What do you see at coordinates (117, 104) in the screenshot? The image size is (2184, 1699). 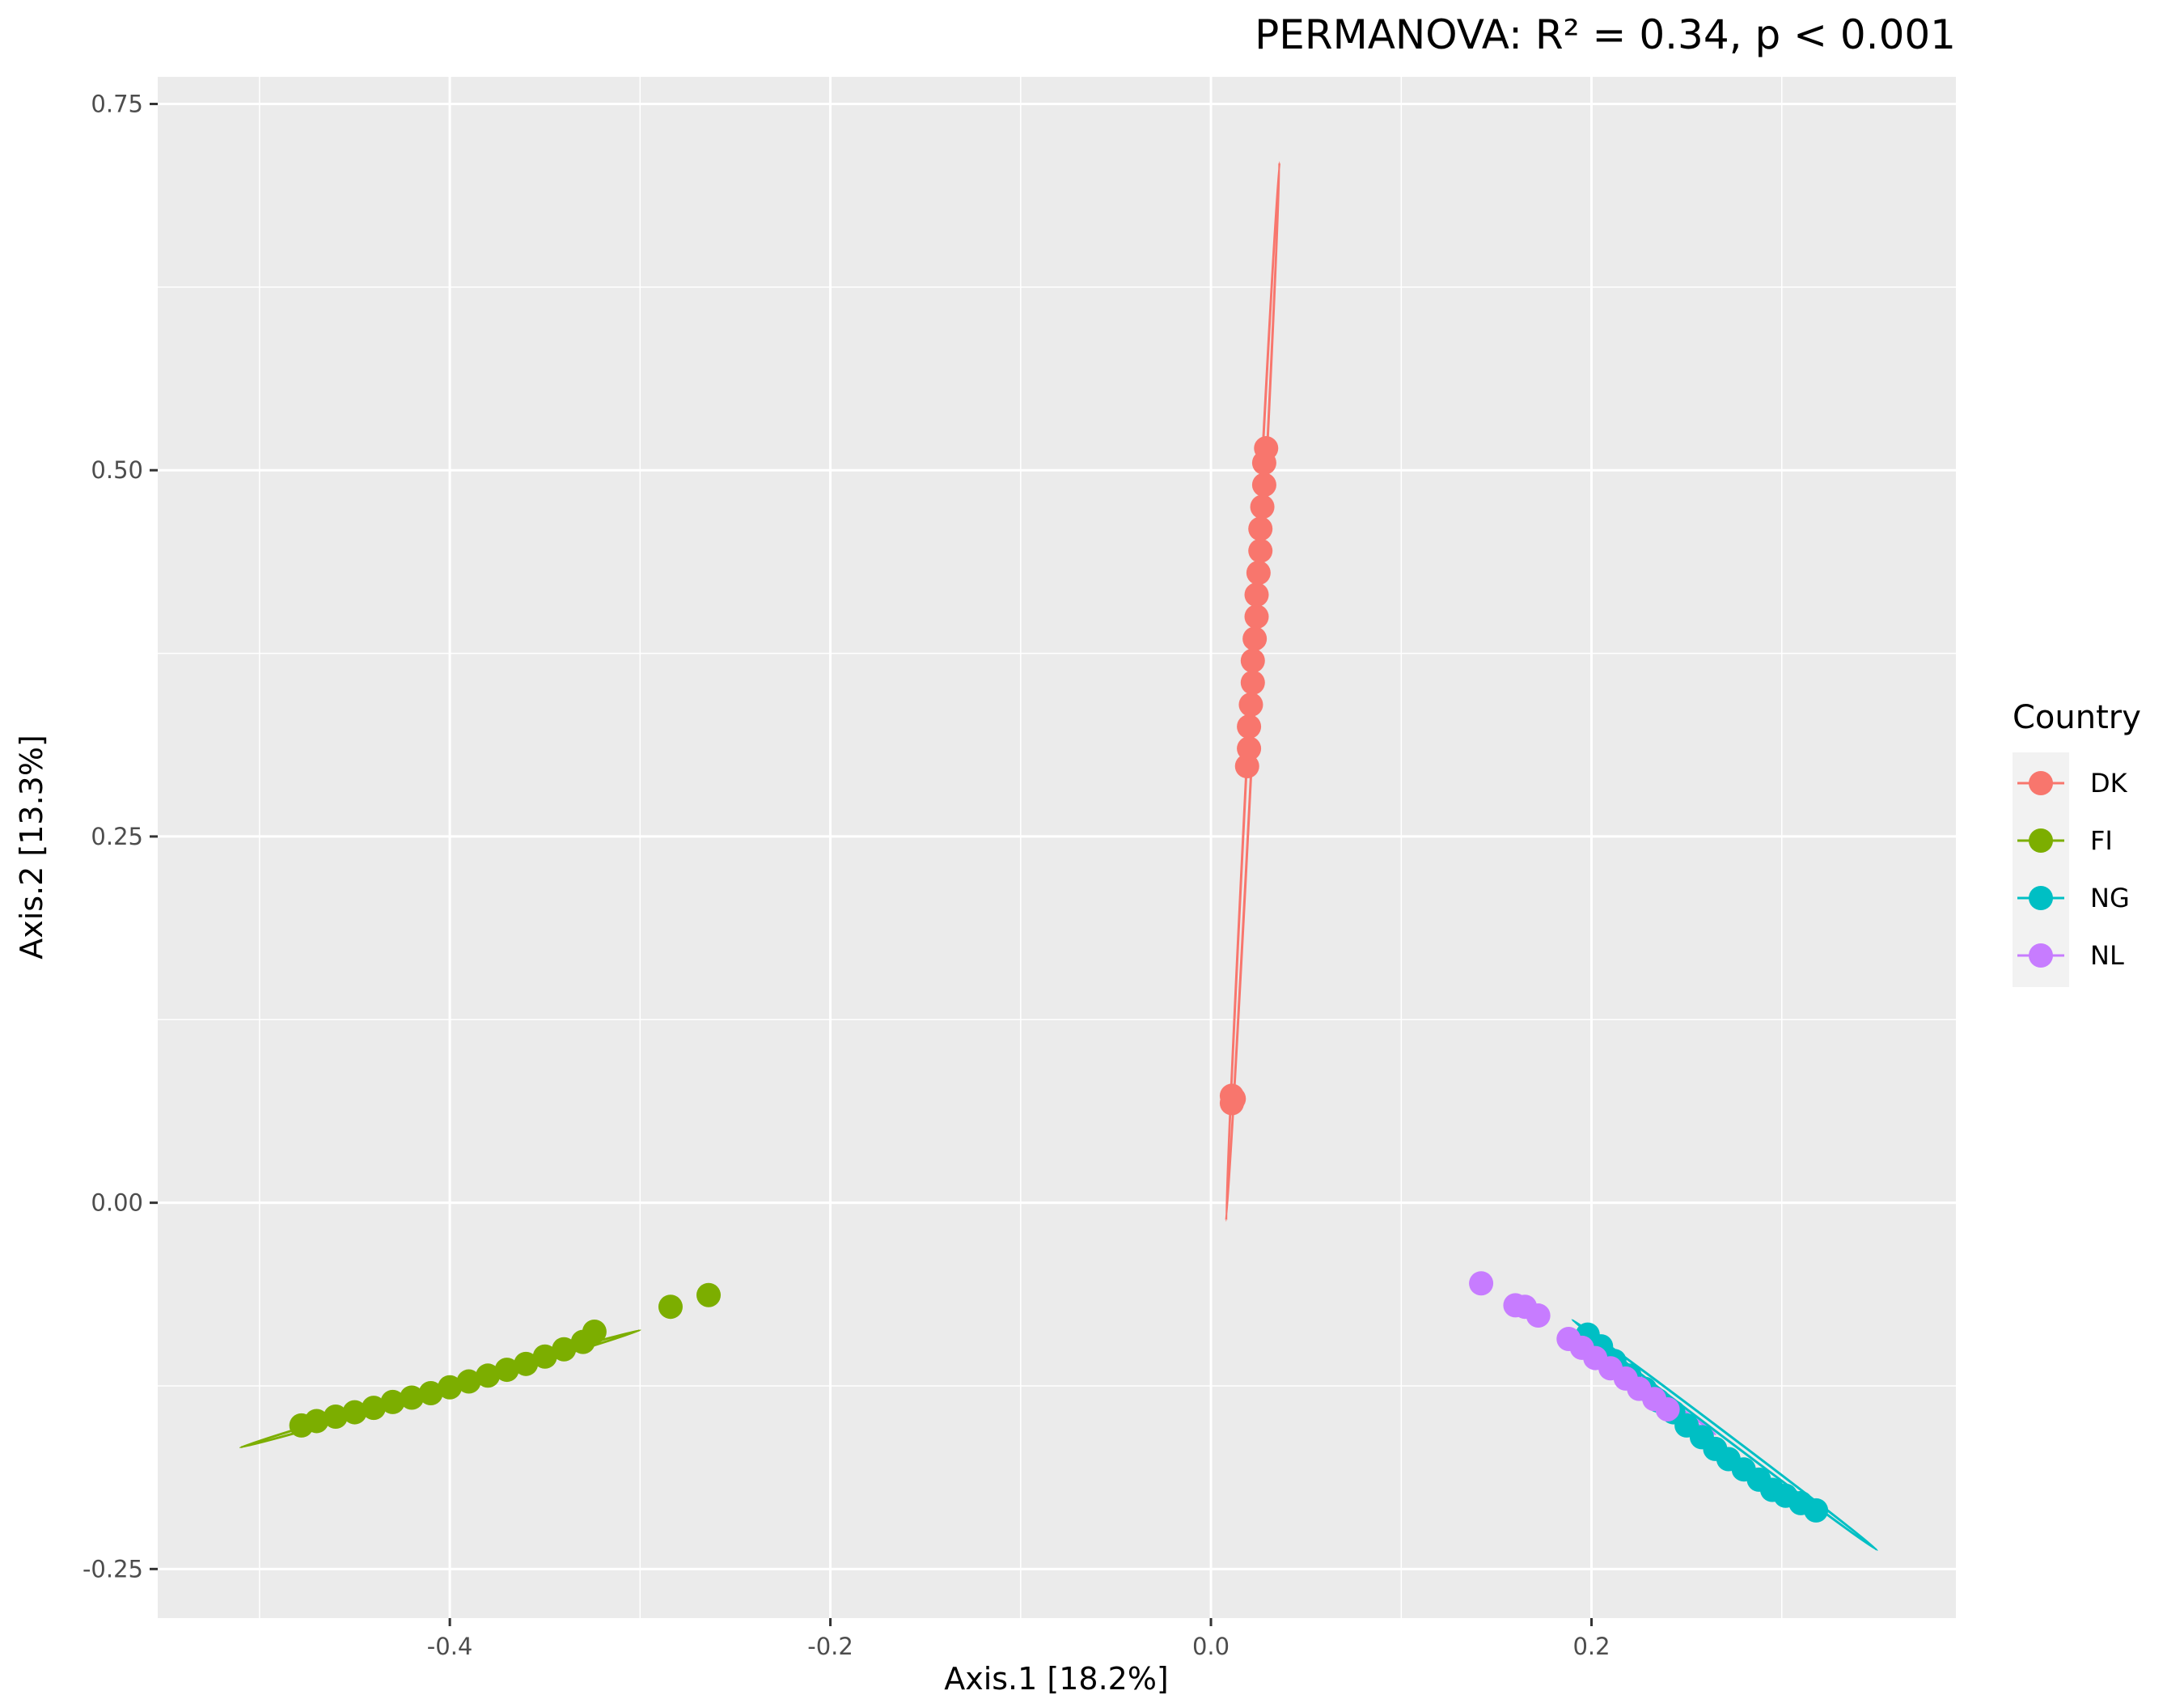 I see `y-tick-label: 0.75` at bounding box center [117, 104].